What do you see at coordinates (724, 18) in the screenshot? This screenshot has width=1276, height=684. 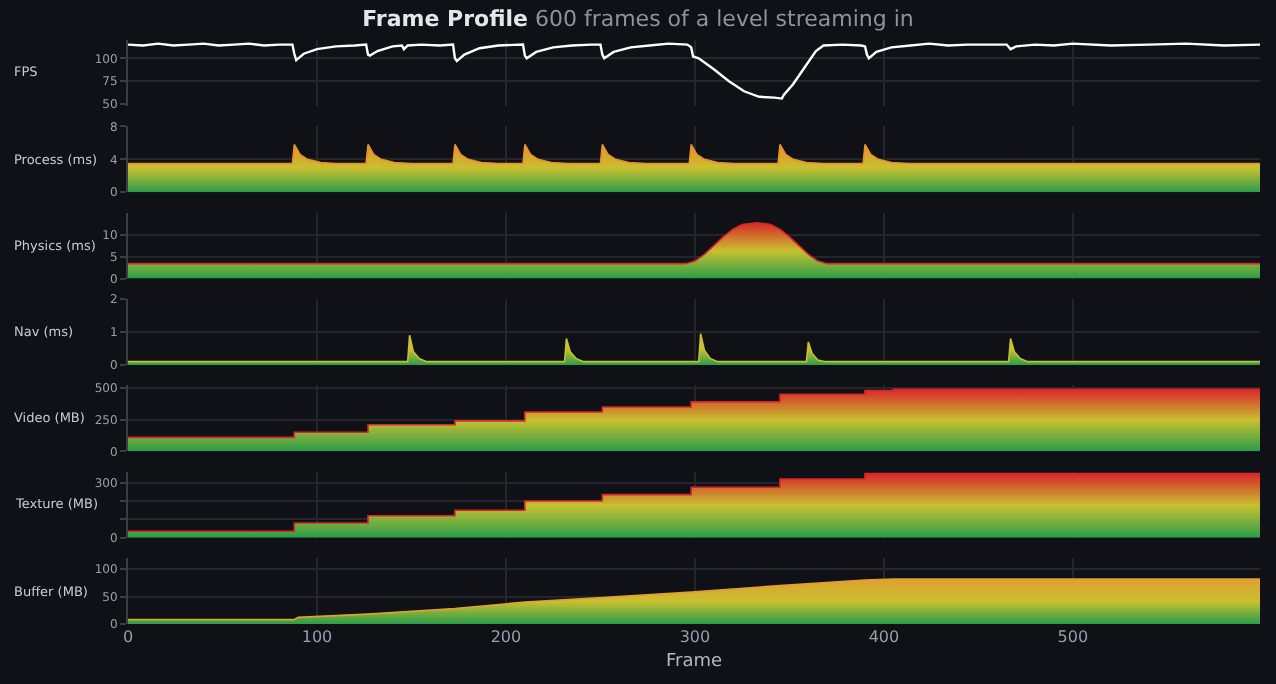 I see `chart-subtitle: 600 frames of a level streaming in` at bounding box center [724, 18].